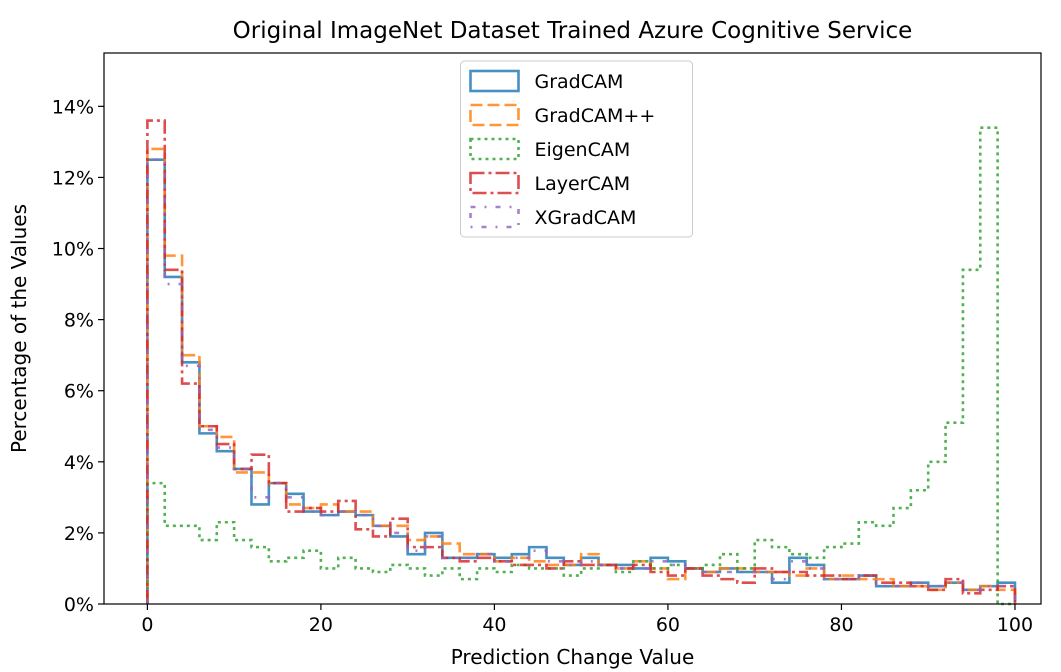 This screenshot has width=1061, height=672. Describe the element at coordinates (73, 107) in the screenshot. I see `y-tick-label: 14%` at that location.